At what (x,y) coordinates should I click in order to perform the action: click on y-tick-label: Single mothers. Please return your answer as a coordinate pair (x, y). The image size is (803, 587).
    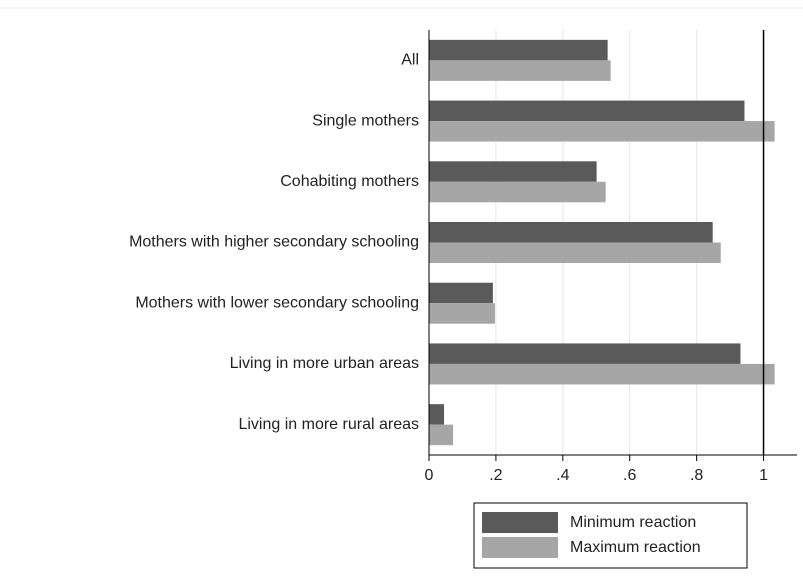
    Looking at the image, I should click on (365, 120).